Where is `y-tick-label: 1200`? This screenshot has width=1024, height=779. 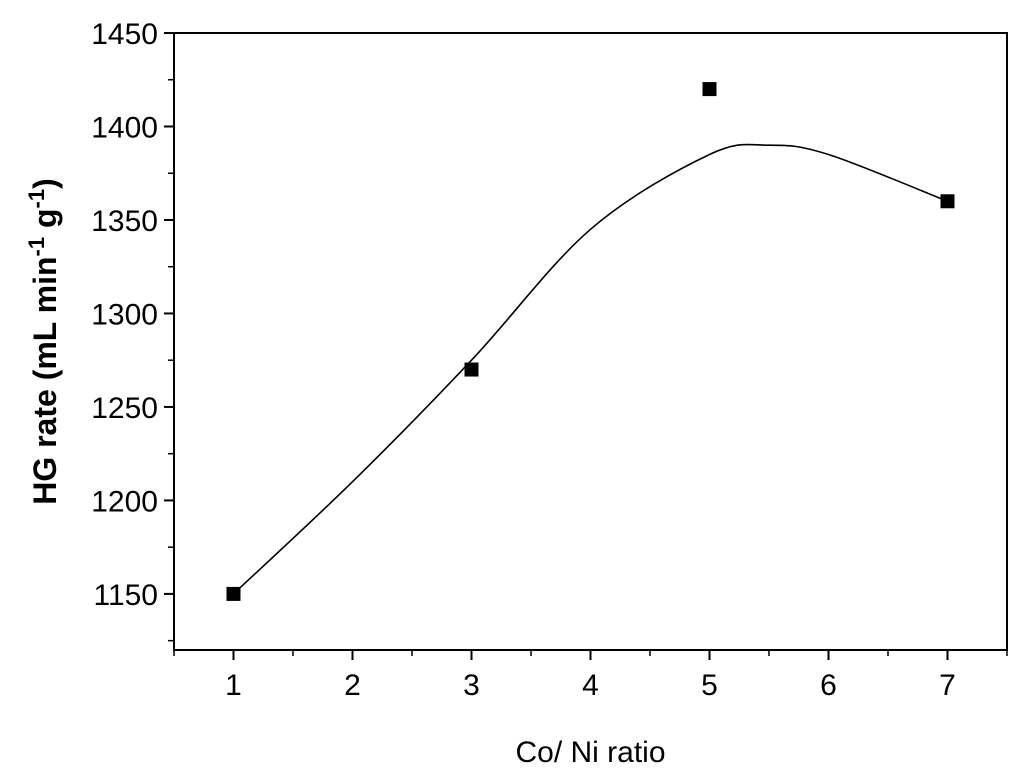
y-tick-label: 1200 is located at coordinates (124, 501).